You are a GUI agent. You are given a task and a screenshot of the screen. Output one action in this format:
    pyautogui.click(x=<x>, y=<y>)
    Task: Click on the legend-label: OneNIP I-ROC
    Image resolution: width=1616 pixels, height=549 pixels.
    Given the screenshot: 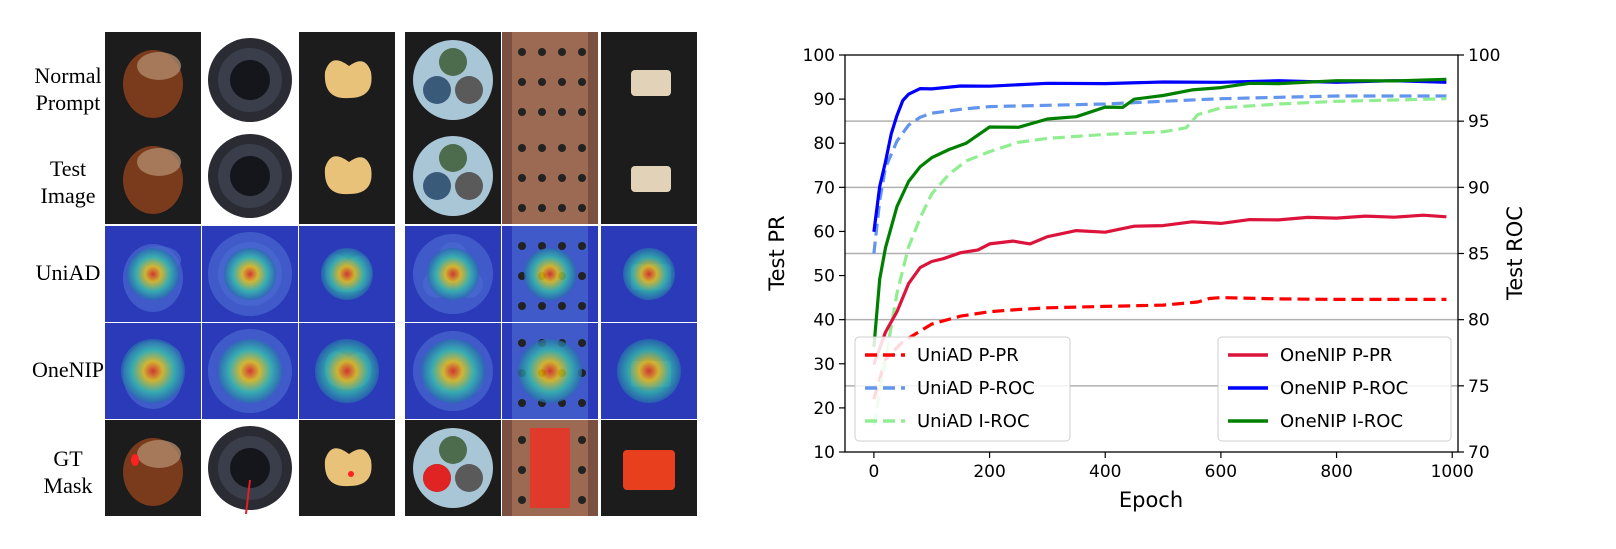 What is the action you would take?
    pyautogui.click(x=1341, y=421)
    